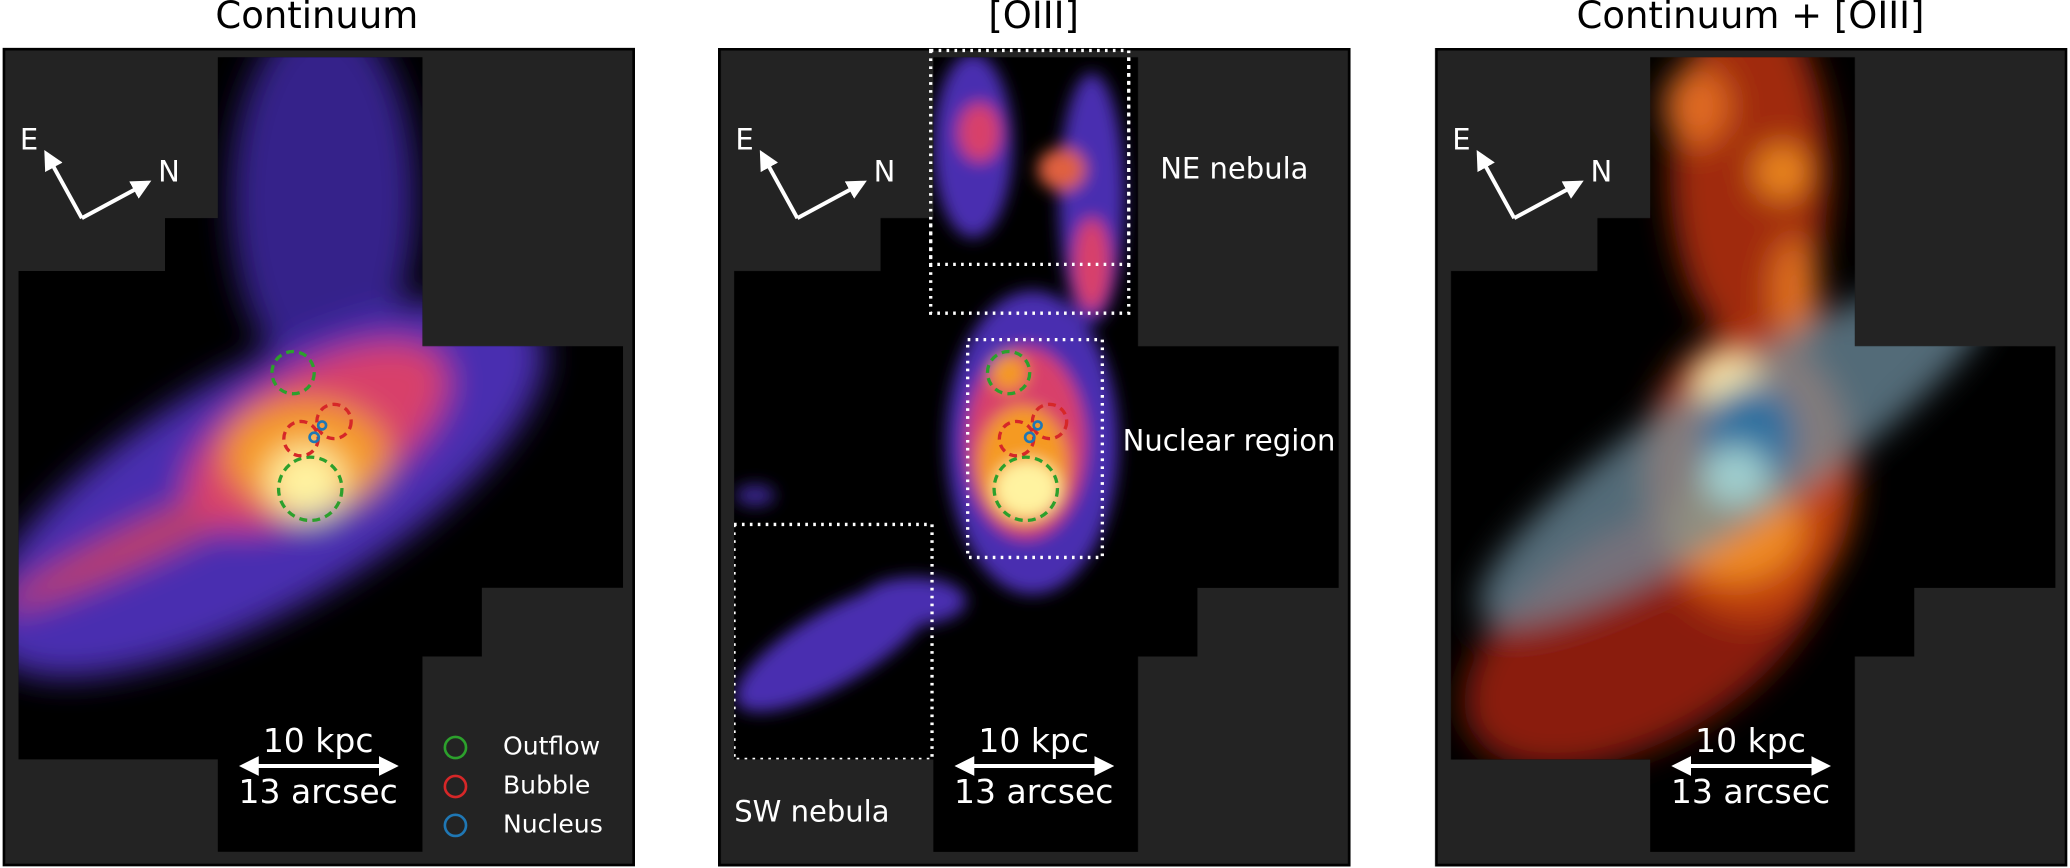  What do you see at coordinates (1751, 18) in the screenshot?
I see `panel-title: Continuum + [OIII]` at bounding box center [1751, 18].